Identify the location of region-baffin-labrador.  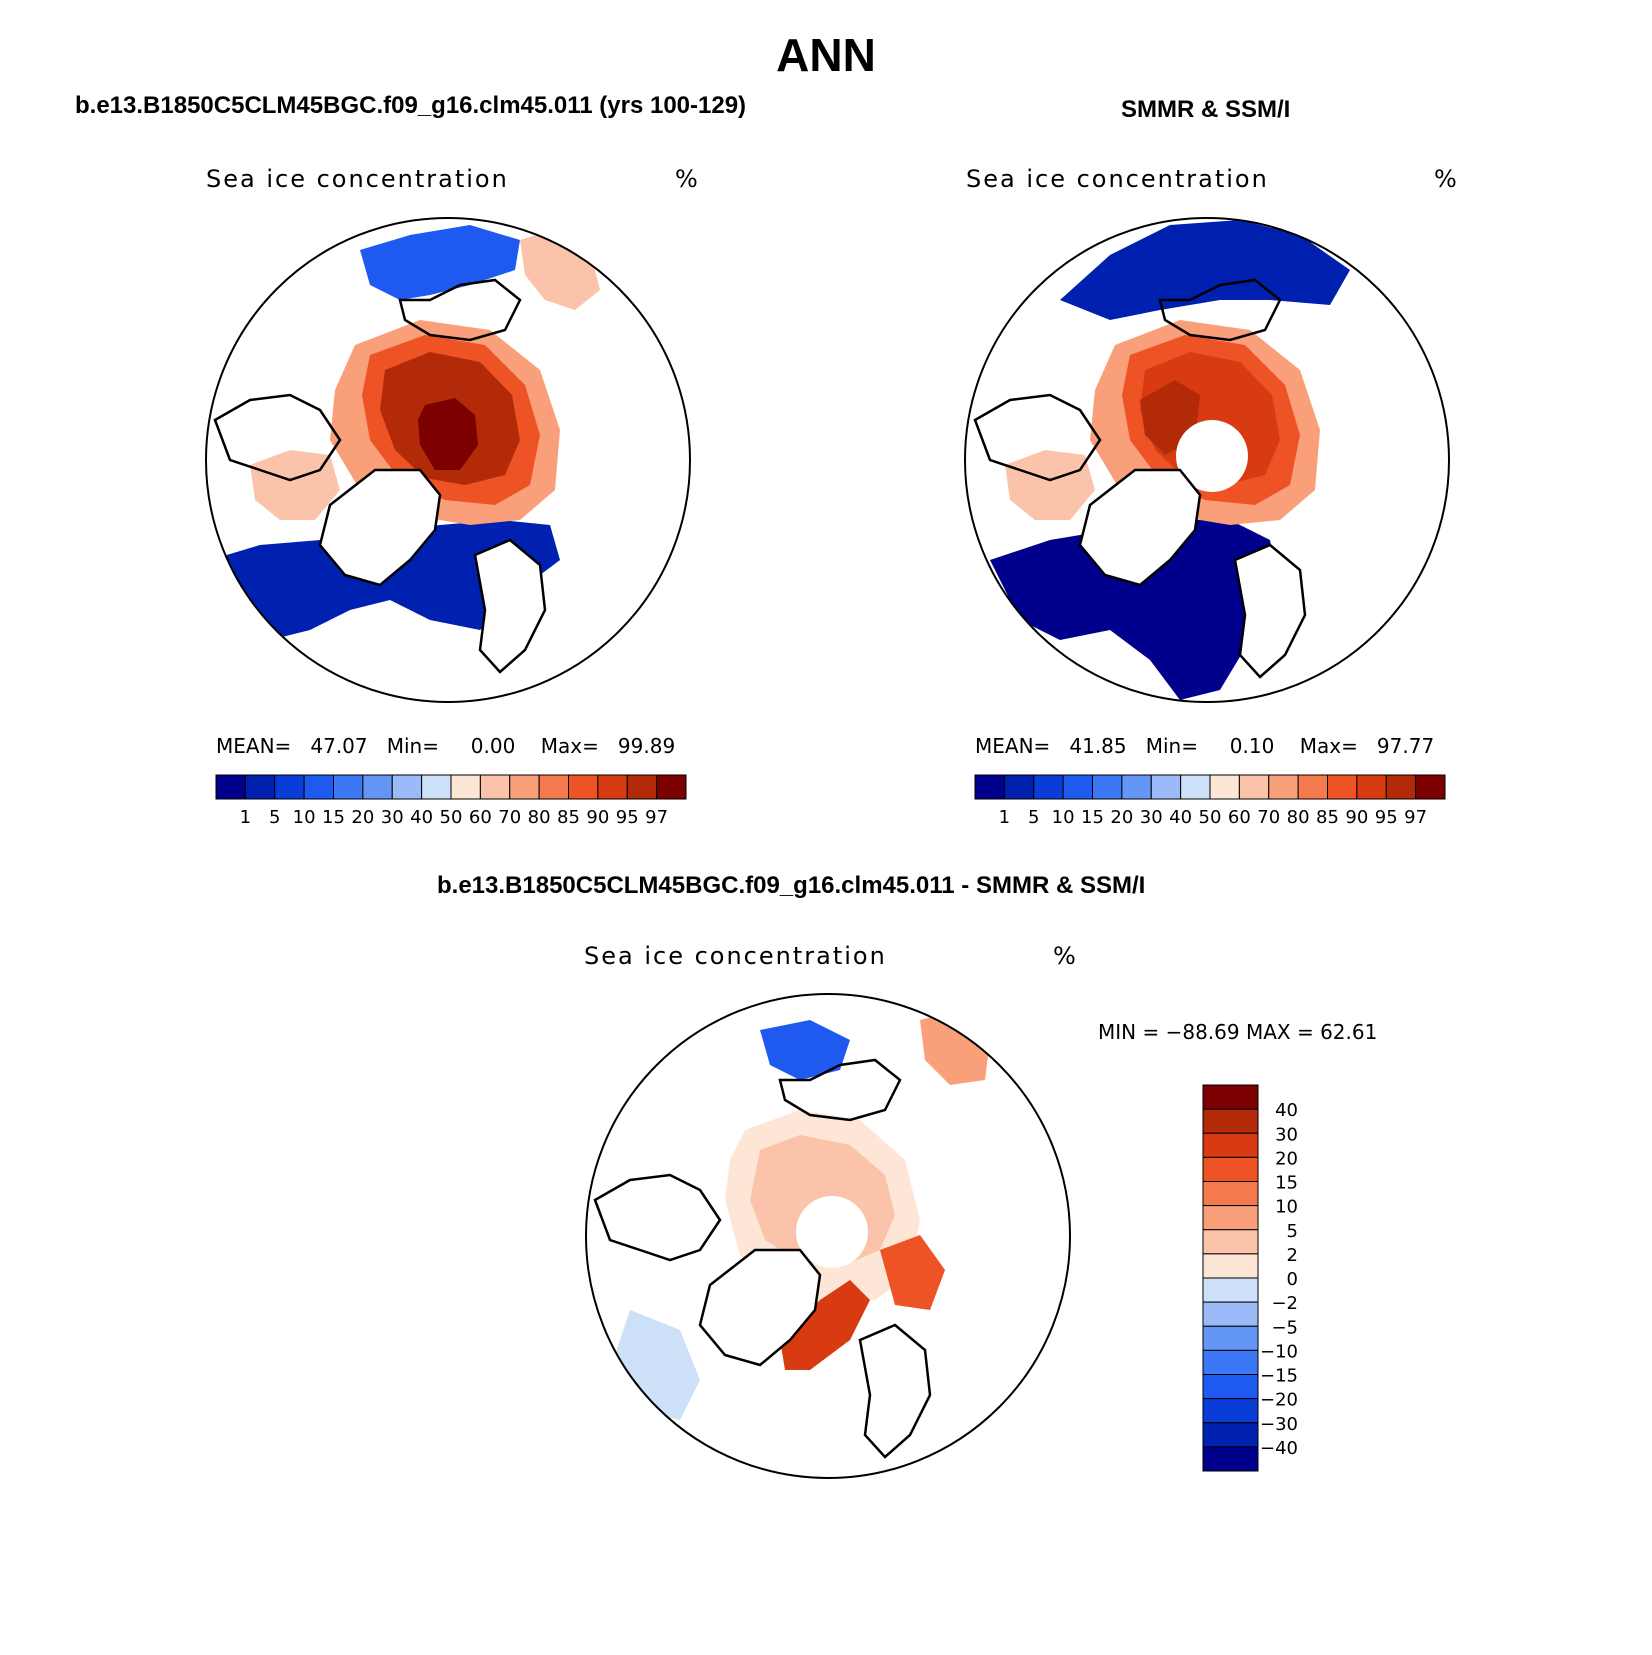
(295, 485).